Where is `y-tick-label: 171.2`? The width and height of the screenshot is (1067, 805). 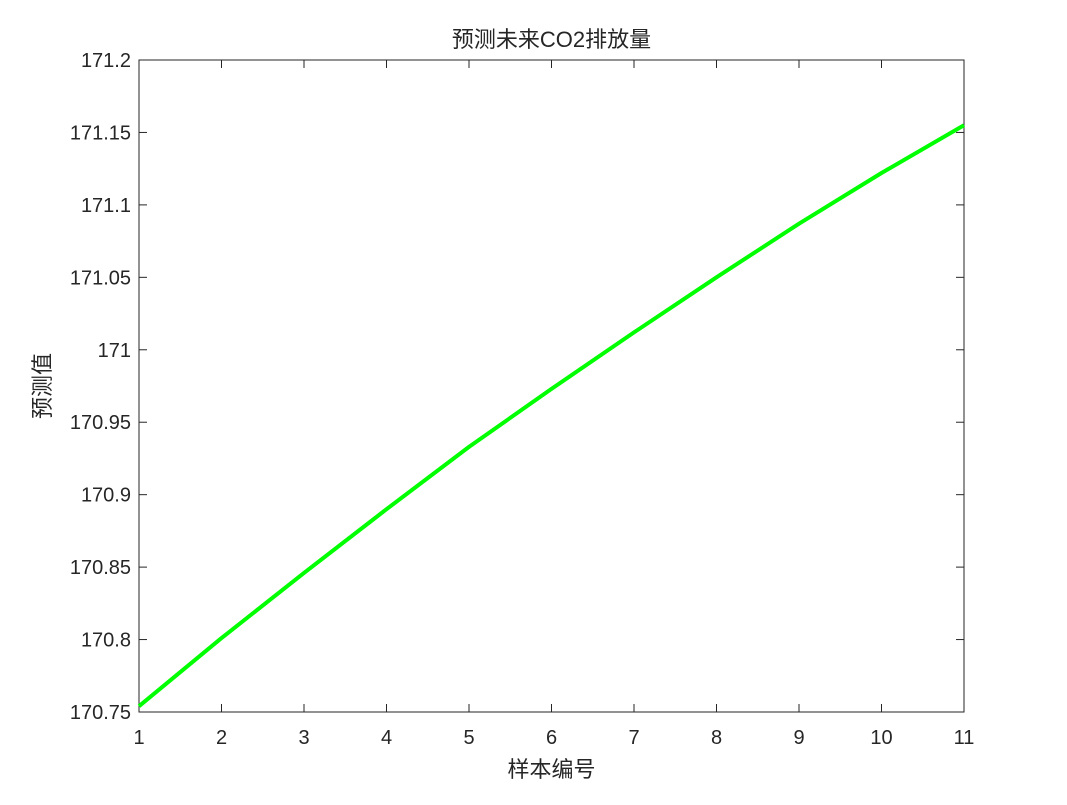 y-tick-label: 171.2 is located at coordinates (106, 61).